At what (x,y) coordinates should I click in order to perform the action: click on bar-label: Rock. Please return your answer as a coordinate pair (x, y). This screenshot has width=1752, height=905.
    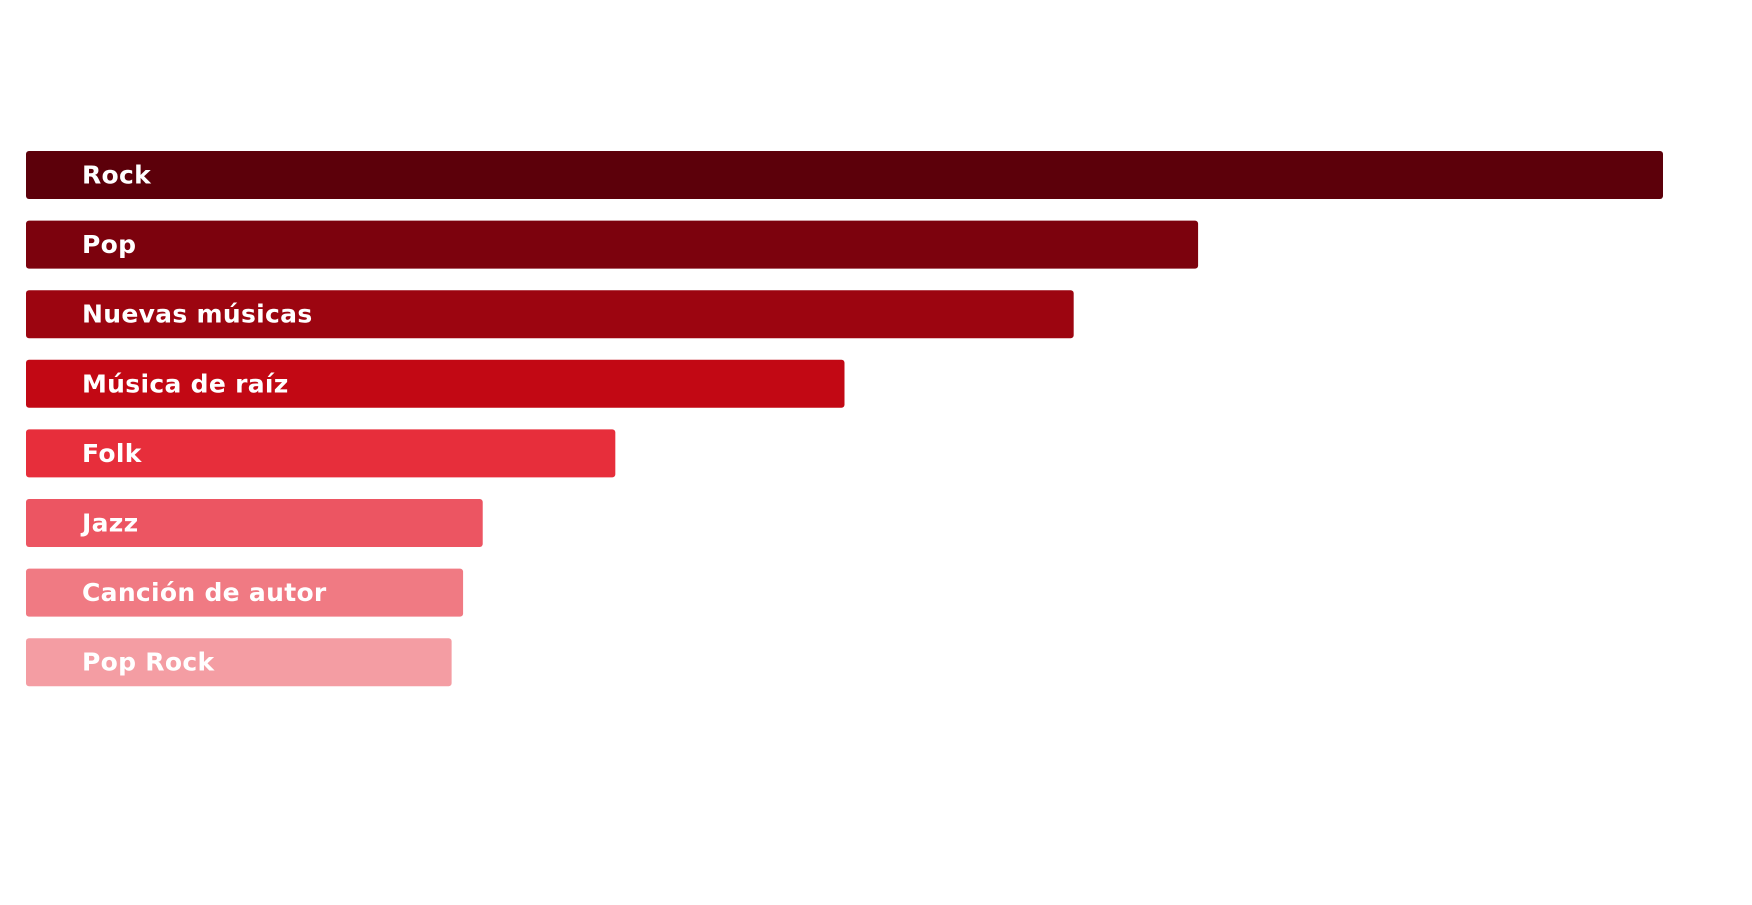
    Looking at the image, I should click on (117, 175).